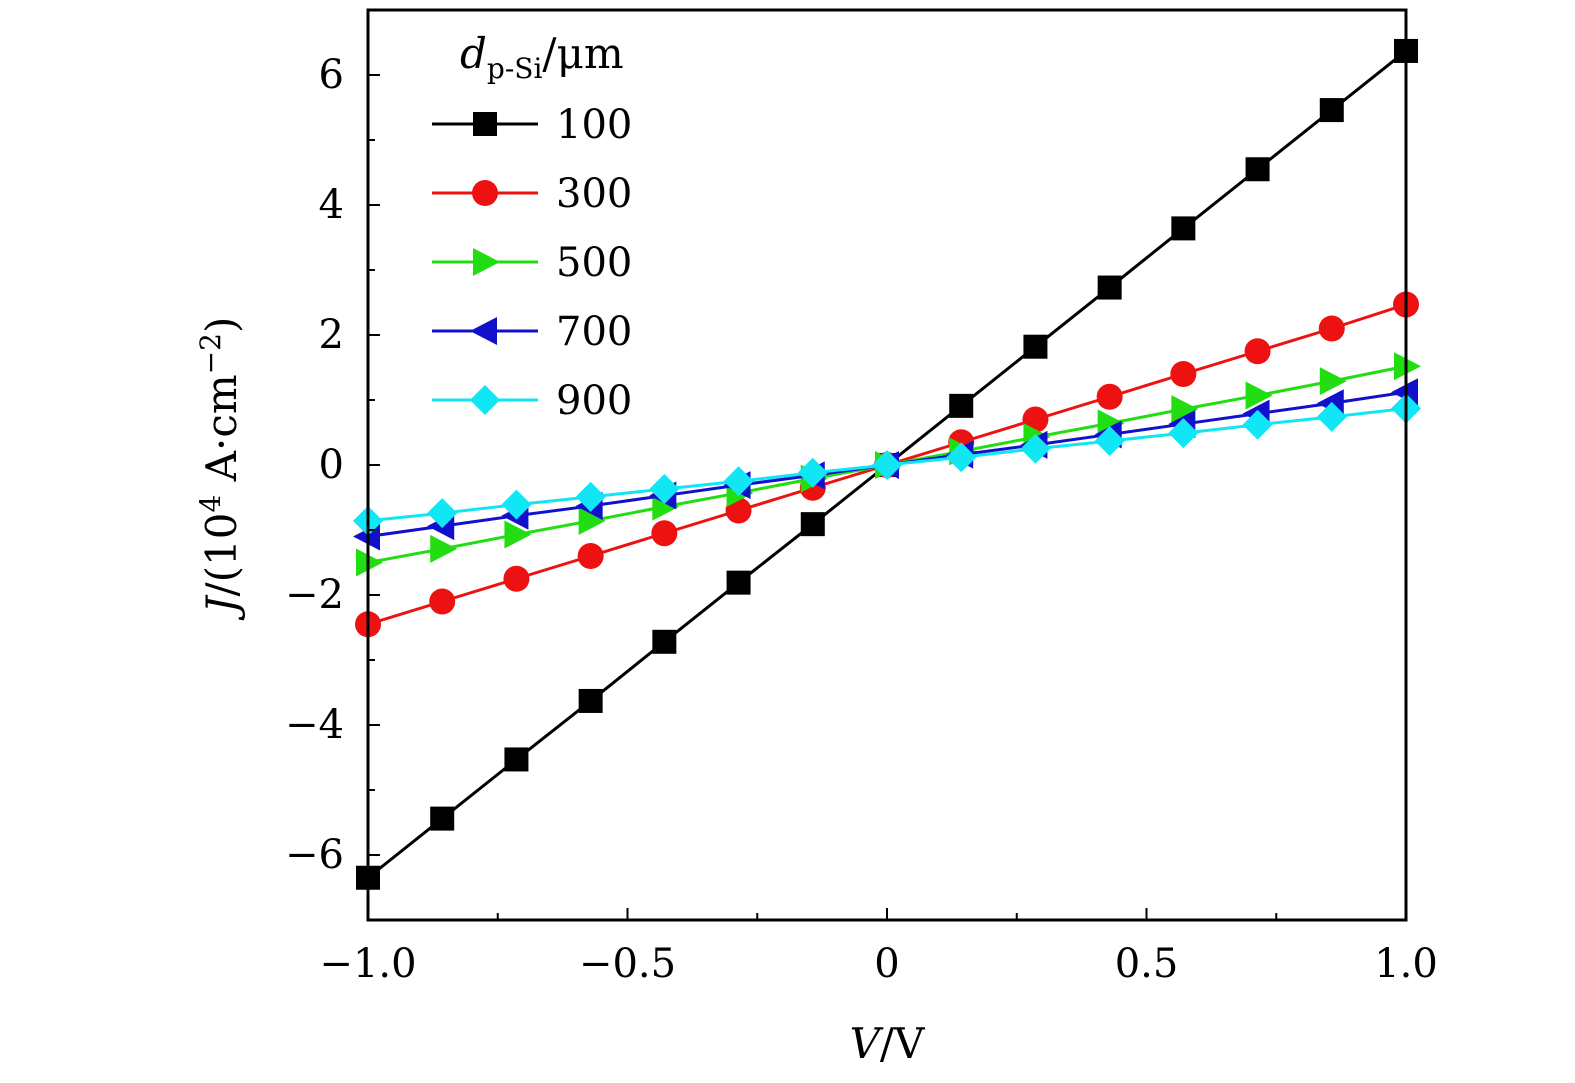  I want to click on y-tick-label: −6, so click(314, 855).